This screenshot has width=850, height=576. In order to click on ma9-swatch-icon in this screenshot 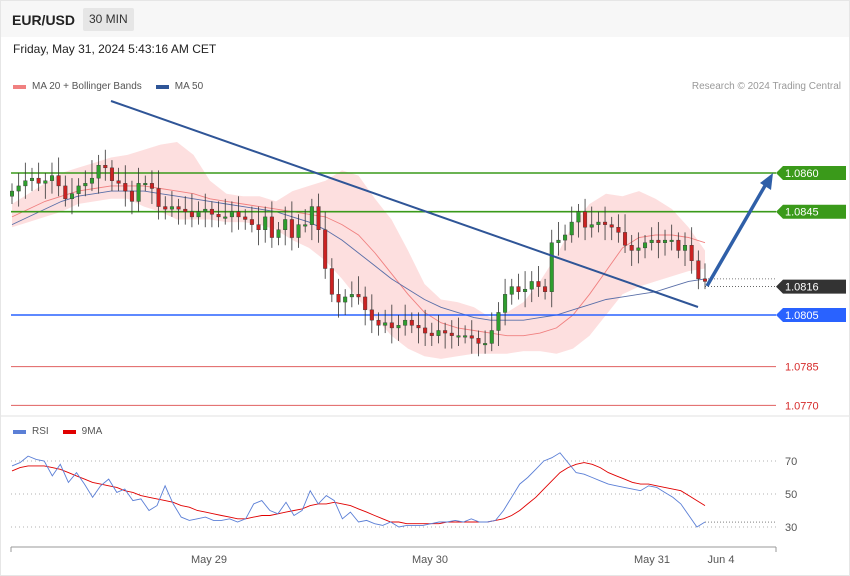, I will do `click(69, 431)`.